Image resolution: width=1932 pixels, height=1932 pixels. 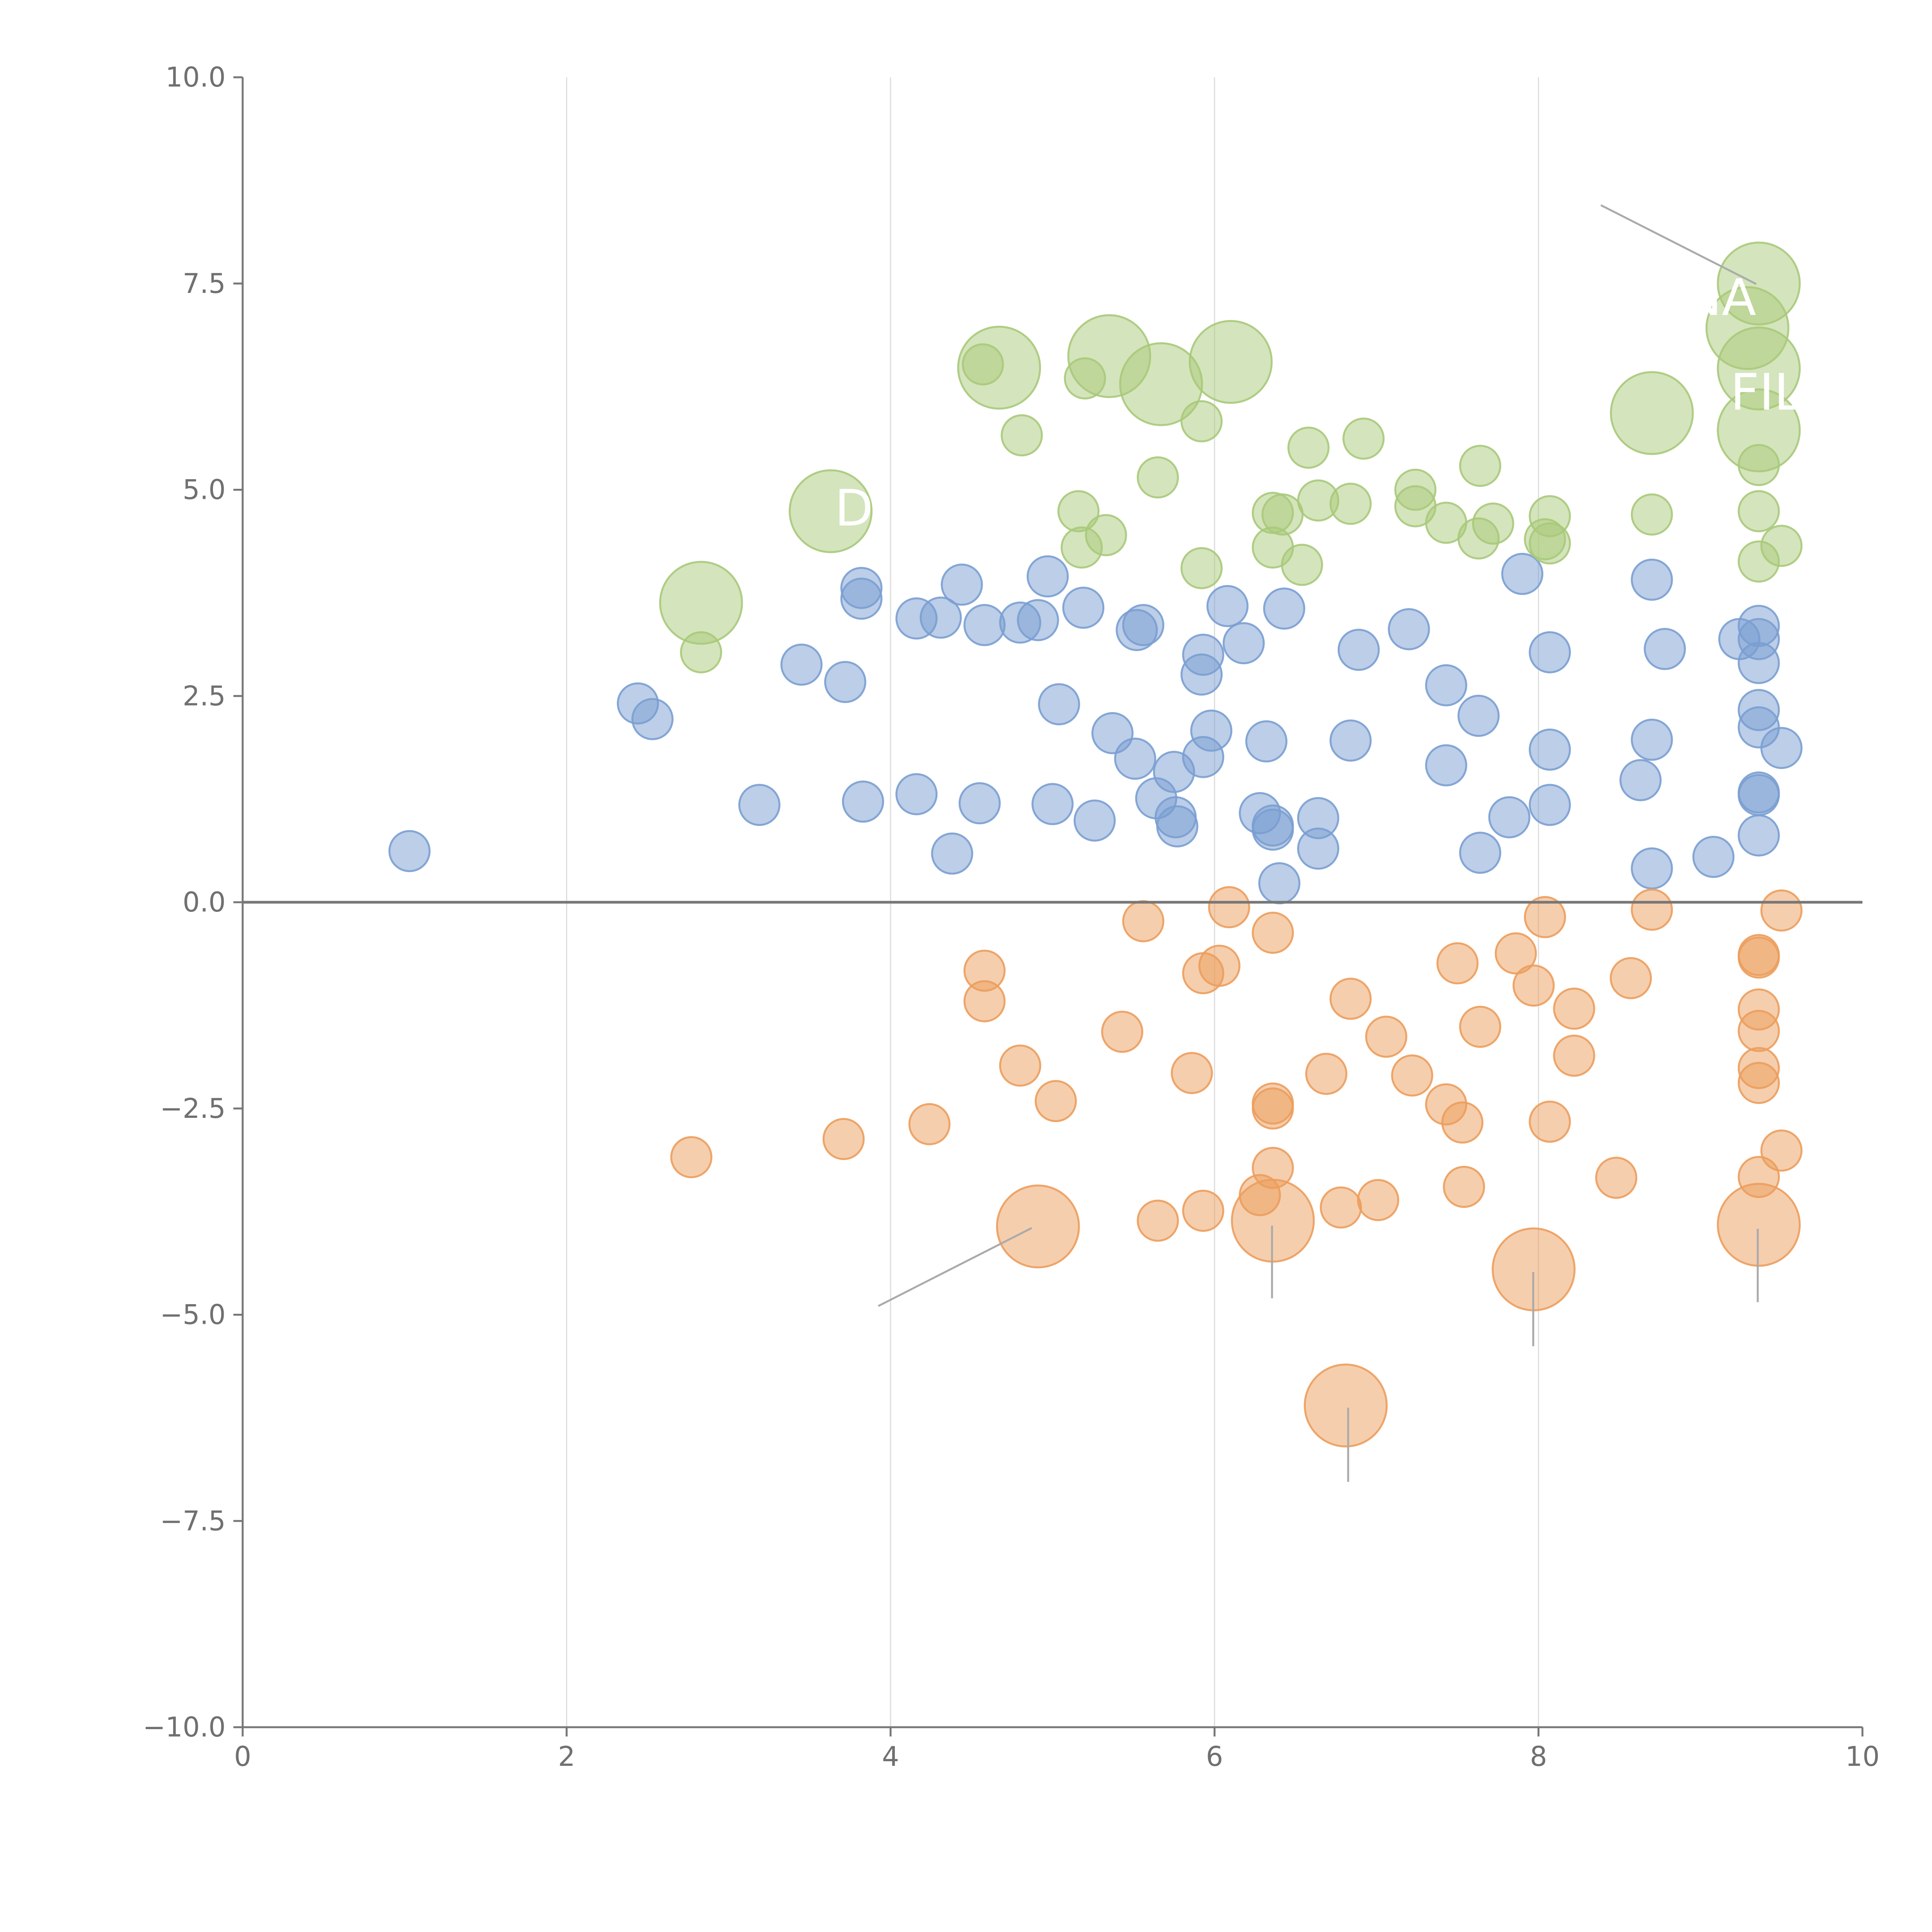 I want to click on annotation-label-na: NA, so click(x=1720, y=298).